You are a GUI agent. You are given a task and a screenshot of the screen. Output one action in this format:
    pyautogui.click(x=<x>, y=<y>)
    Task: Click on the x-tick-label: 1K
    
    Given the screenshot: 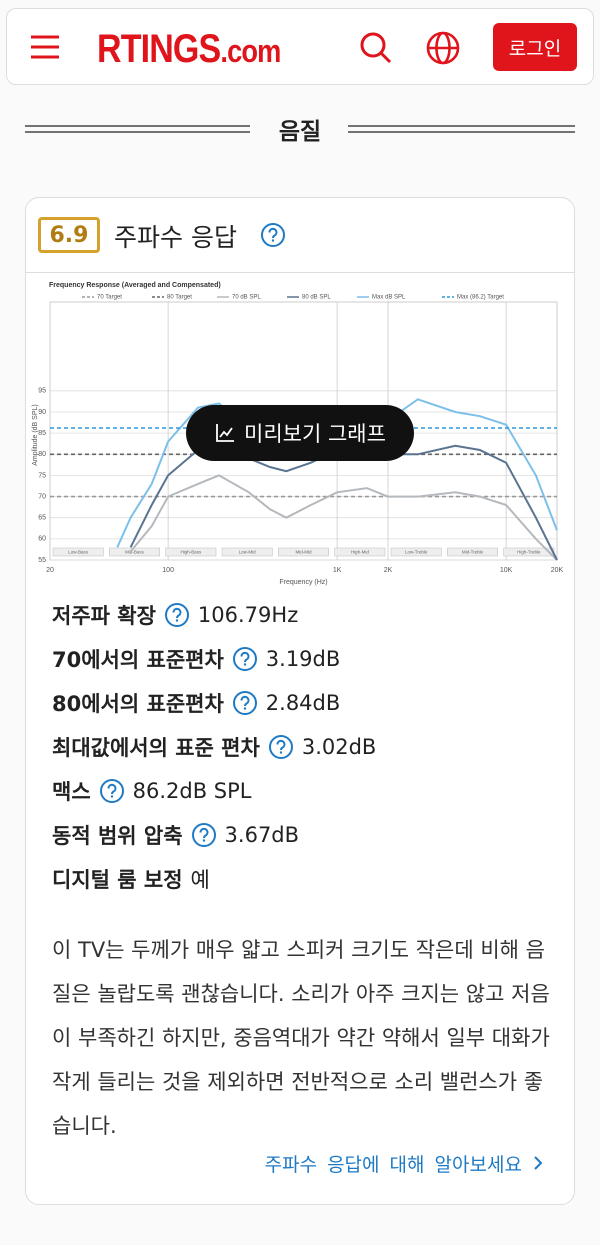 What is the action you would take?
    pyautogui.click(x=337, y=570)
    